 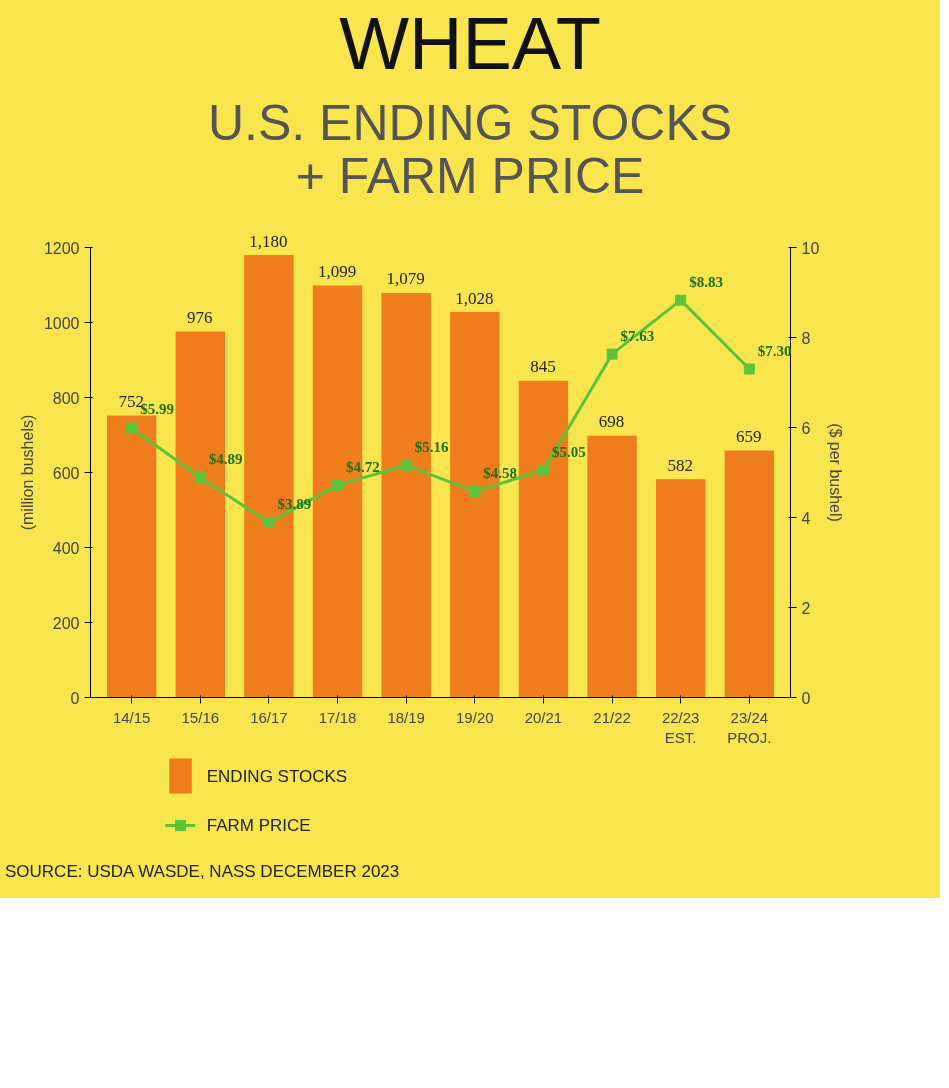 I want to click on y-axis-title: (million bushels), so click(x=27, y=472).